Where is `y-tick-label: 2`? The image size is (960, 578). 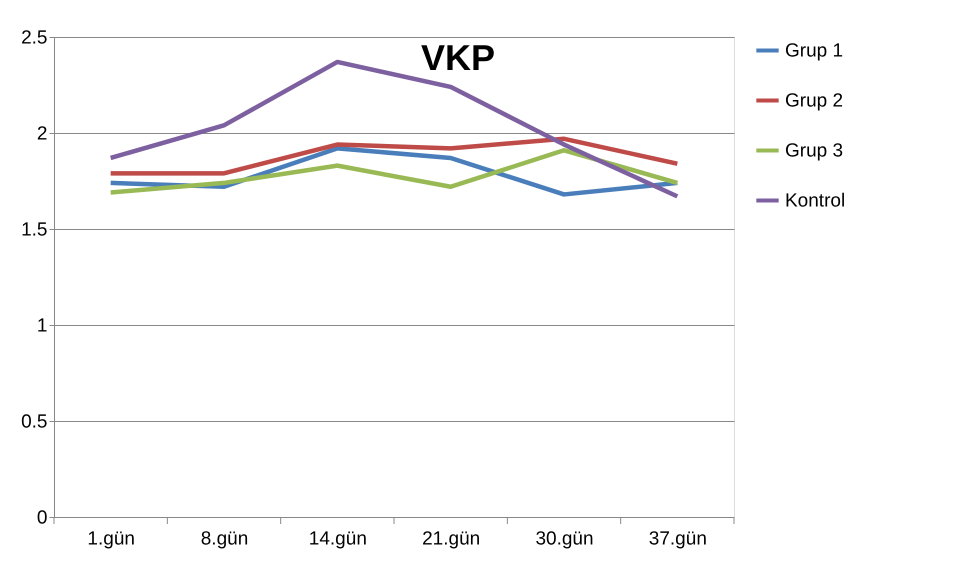 y-tick-label: 2 is located at coordinates (42, 134).